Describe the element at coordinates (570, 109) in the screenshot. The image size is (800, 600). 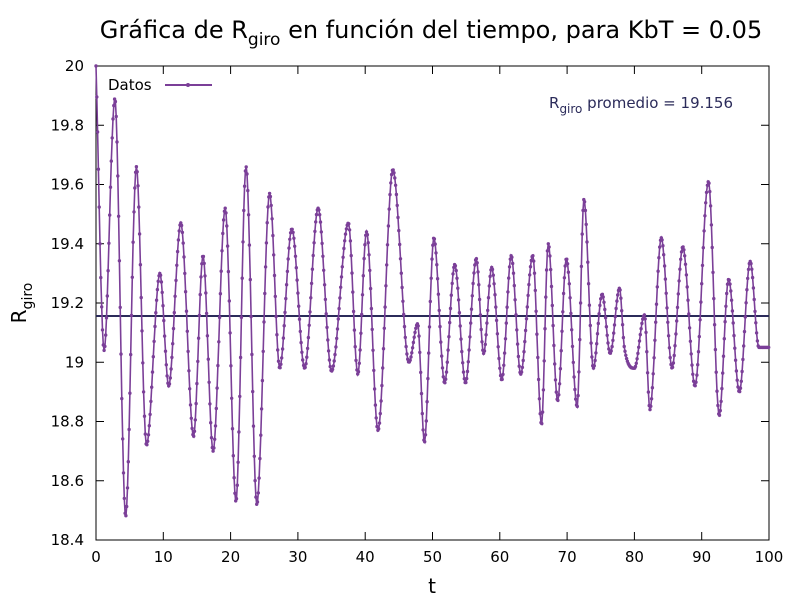
I see `annotation-sub: giro` at that location.